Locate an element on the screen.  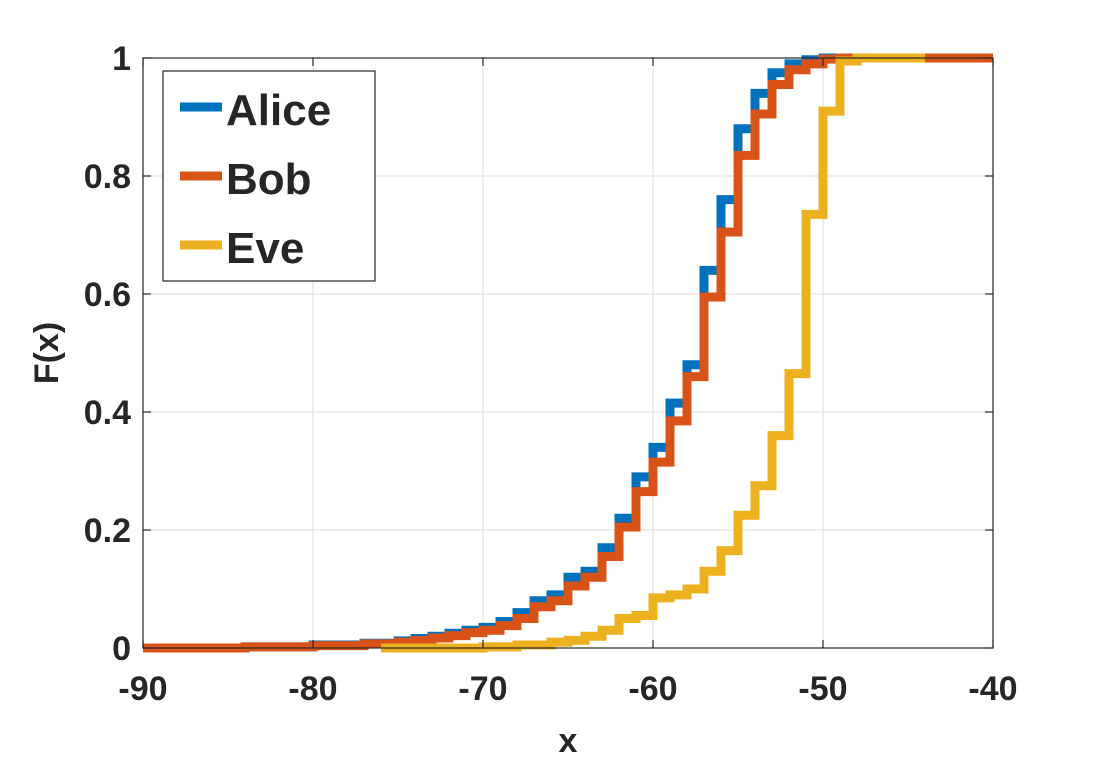
legend-label-bob: Bob is located at coordinates (269, 179).